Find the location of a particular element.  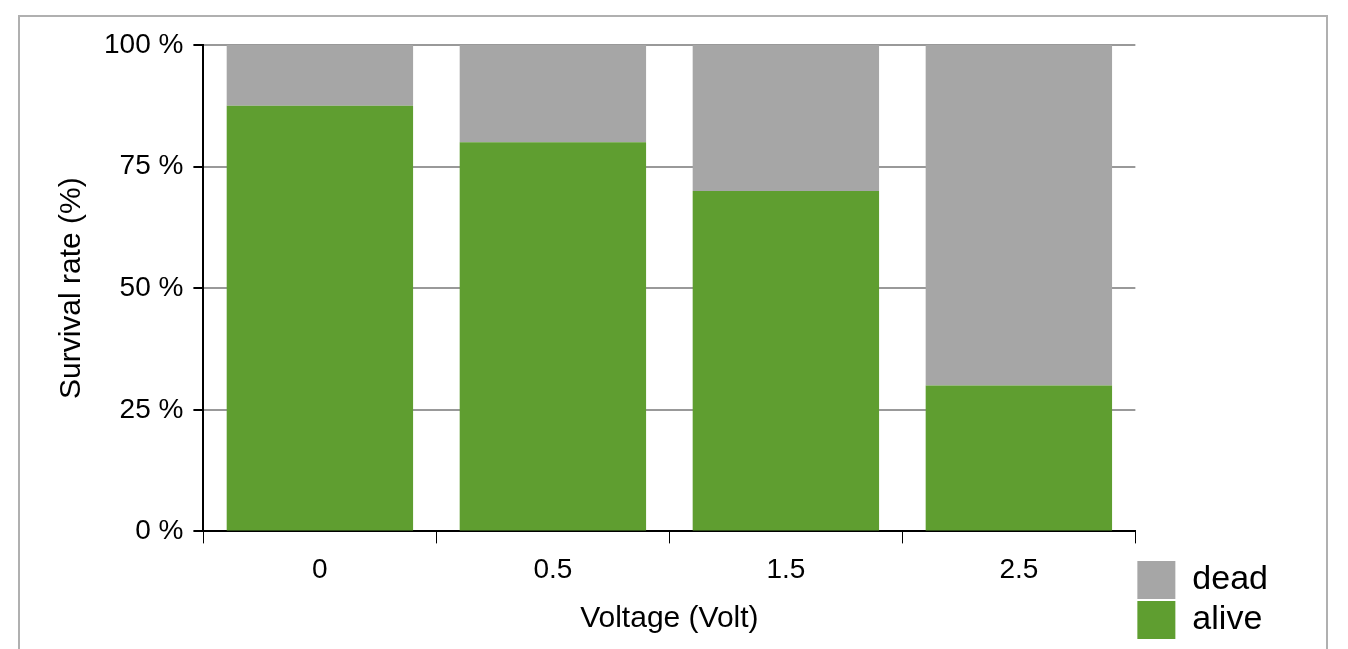

y-tick-label: 0 % is located at coordinates (159, 530).